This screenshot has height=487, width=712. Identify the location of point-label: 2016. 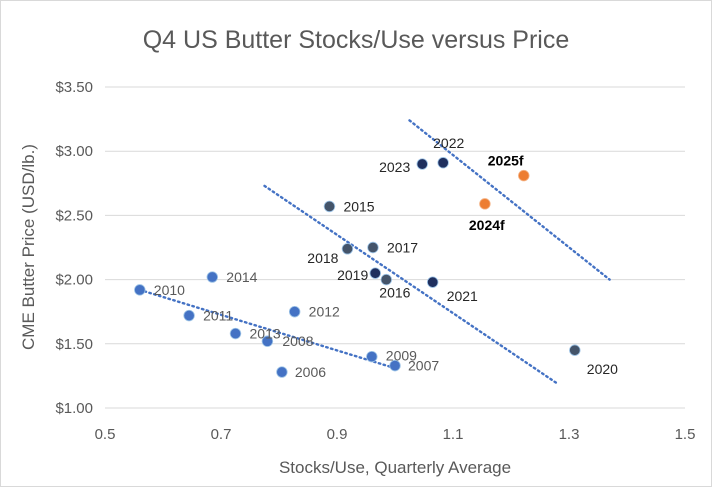
(394, 293).